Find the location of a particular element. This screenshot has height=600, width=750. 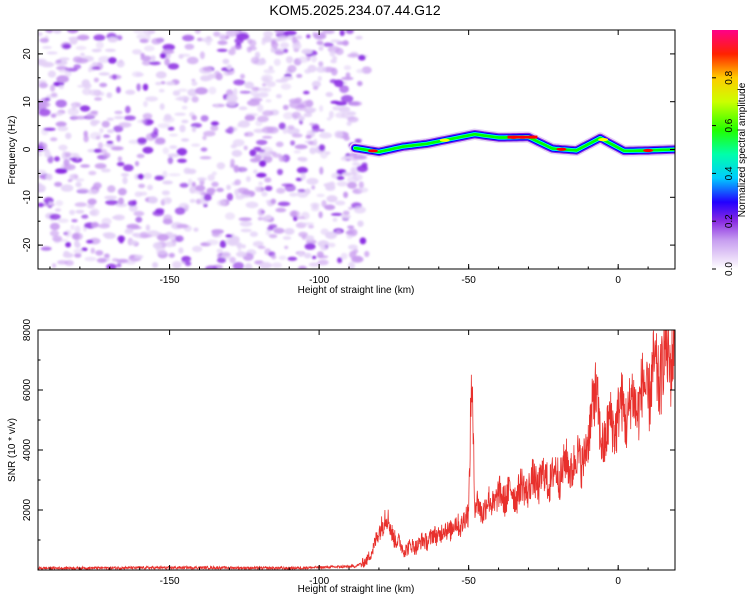

spec-xtick-label: 0 is located at coordinates (618, 280).